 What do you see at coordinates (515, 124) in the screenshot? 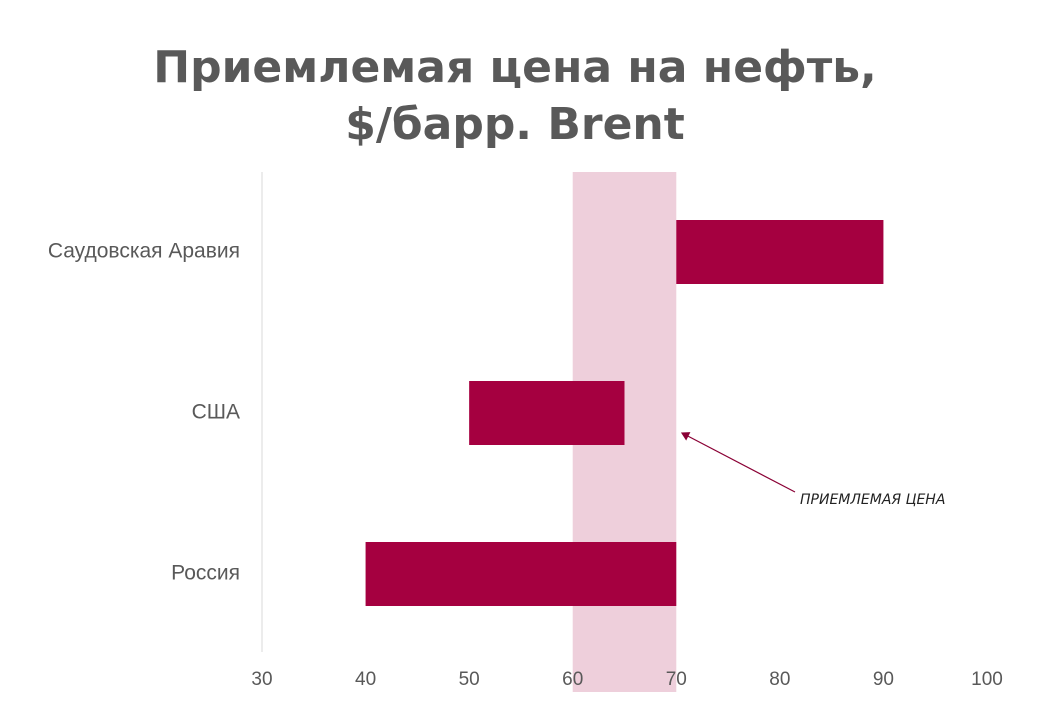
I see `chart-title: $/барр. Brent` at bounding box center [515, 124].